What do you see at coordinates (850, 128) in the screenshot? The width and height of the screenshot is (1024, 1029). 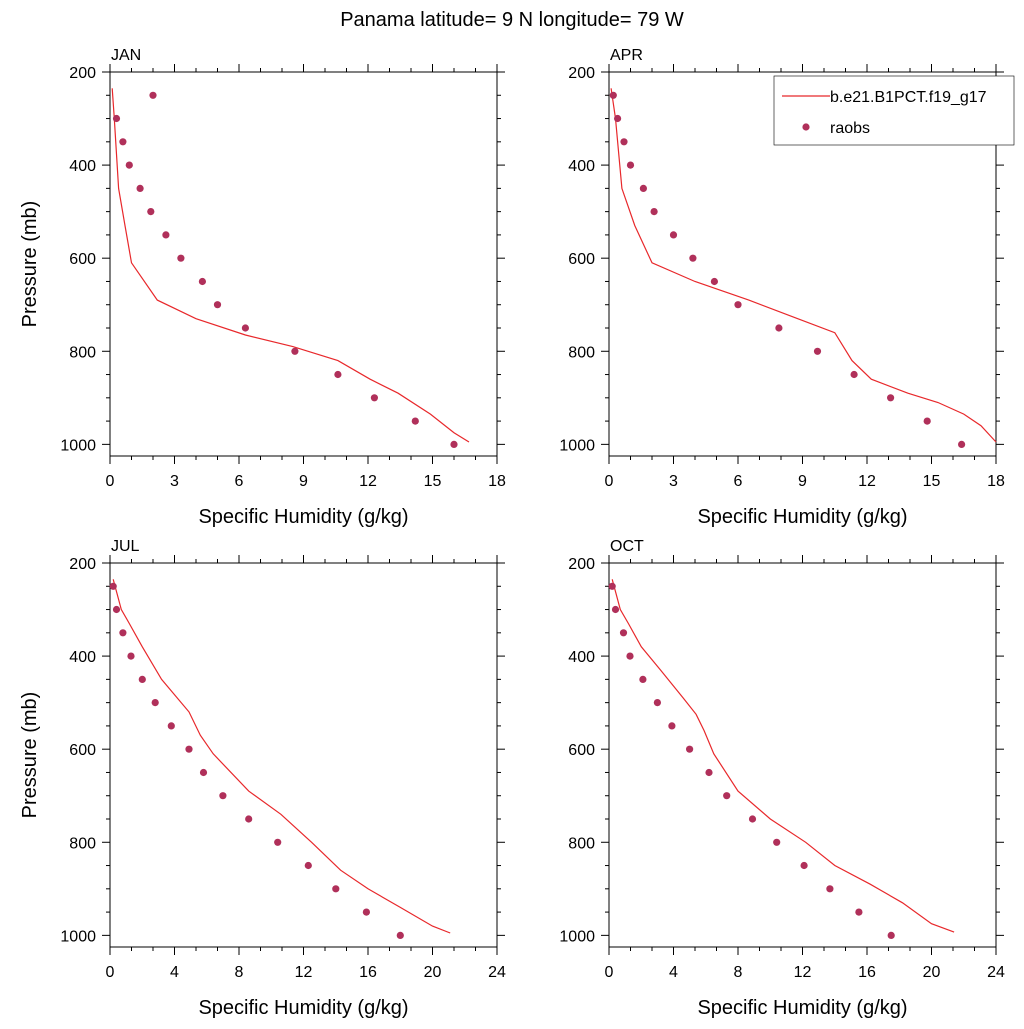 I see `legend-obs-label: raobs` at bounding box center [850, 128].